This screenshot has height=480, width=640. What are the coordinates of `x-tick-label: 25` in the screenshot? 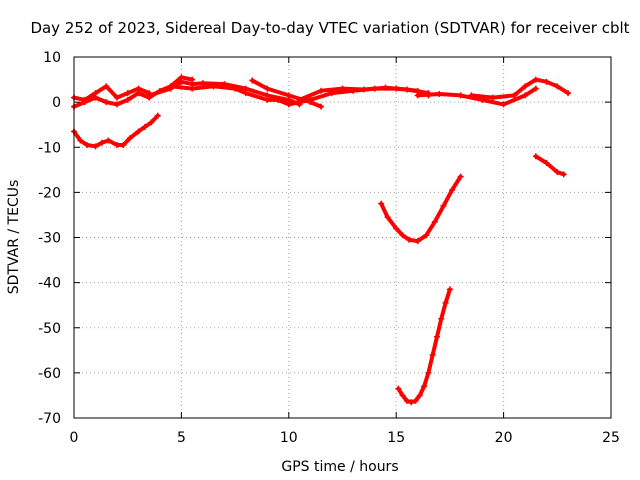 It's located at (611, 438).